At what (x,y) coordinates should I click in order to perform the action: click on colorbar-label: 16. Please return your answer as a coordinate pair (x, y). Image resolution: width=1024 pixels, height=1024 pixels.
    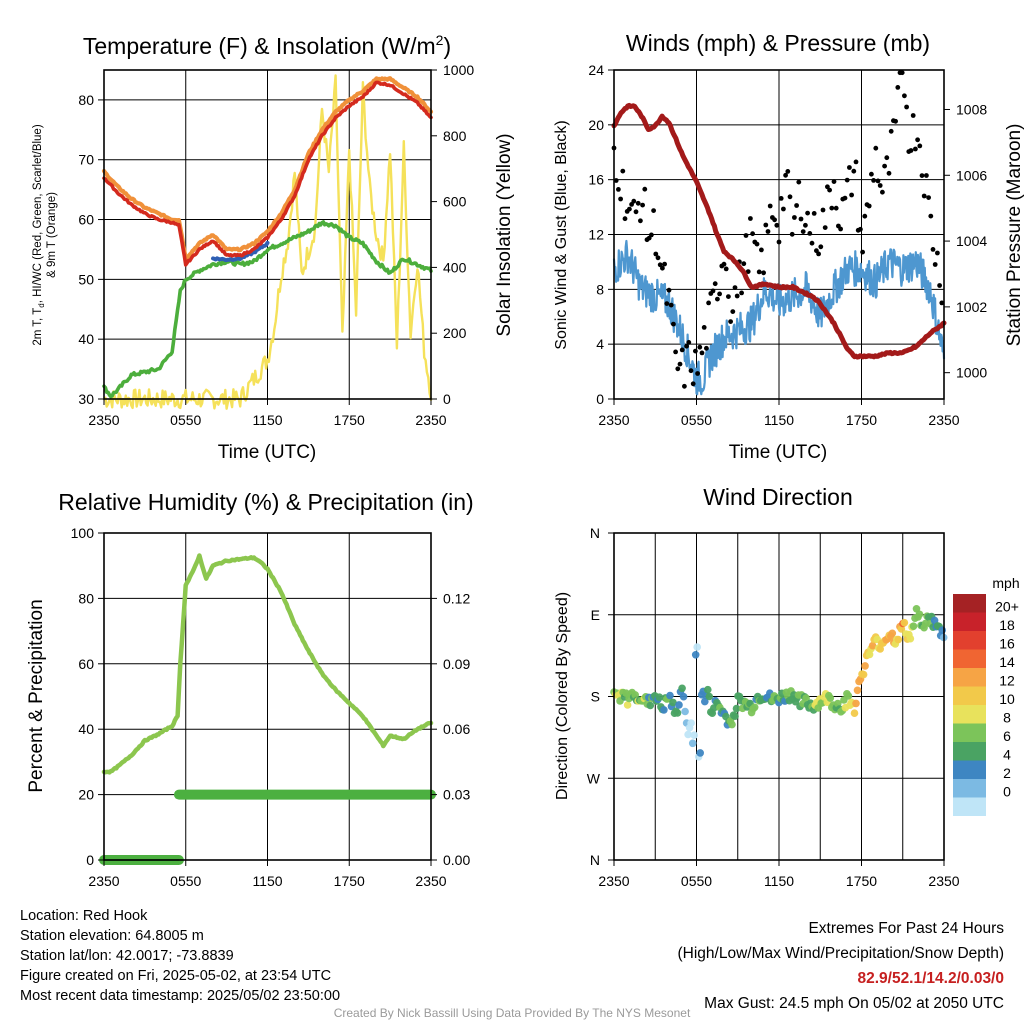
    Looking at the image, I should click on (1007, 643).